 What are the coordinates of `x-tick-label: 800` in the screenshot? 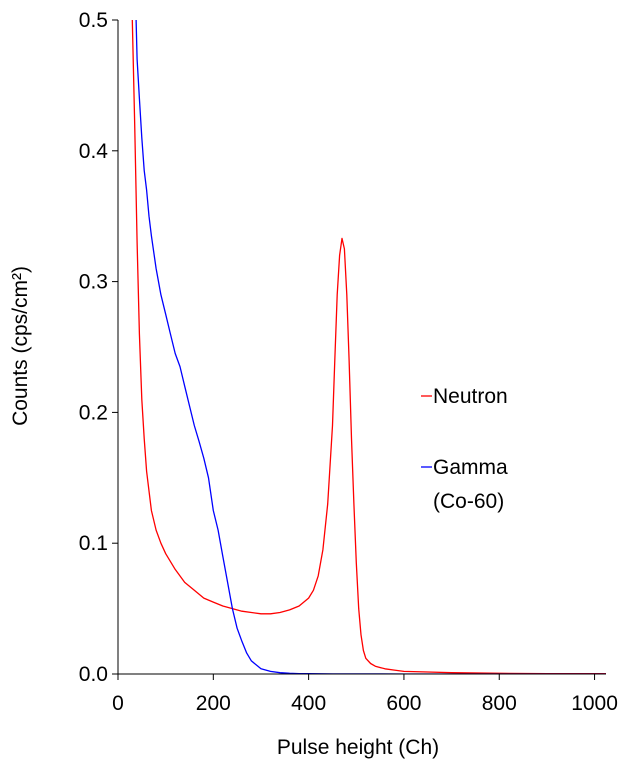 It's located at (499, 703).